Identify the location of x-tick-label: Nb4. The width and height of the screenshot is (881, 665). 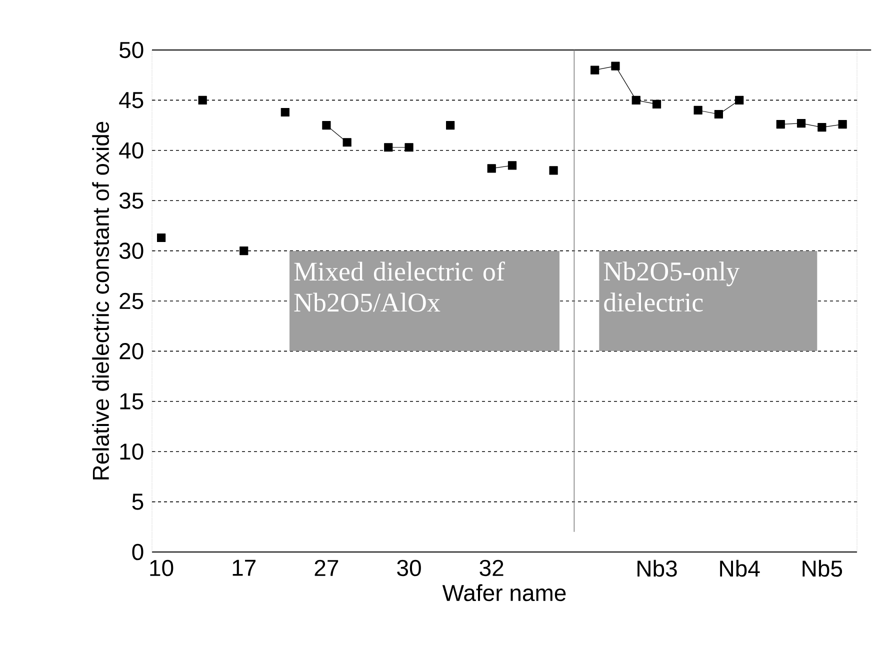
(740, 568).